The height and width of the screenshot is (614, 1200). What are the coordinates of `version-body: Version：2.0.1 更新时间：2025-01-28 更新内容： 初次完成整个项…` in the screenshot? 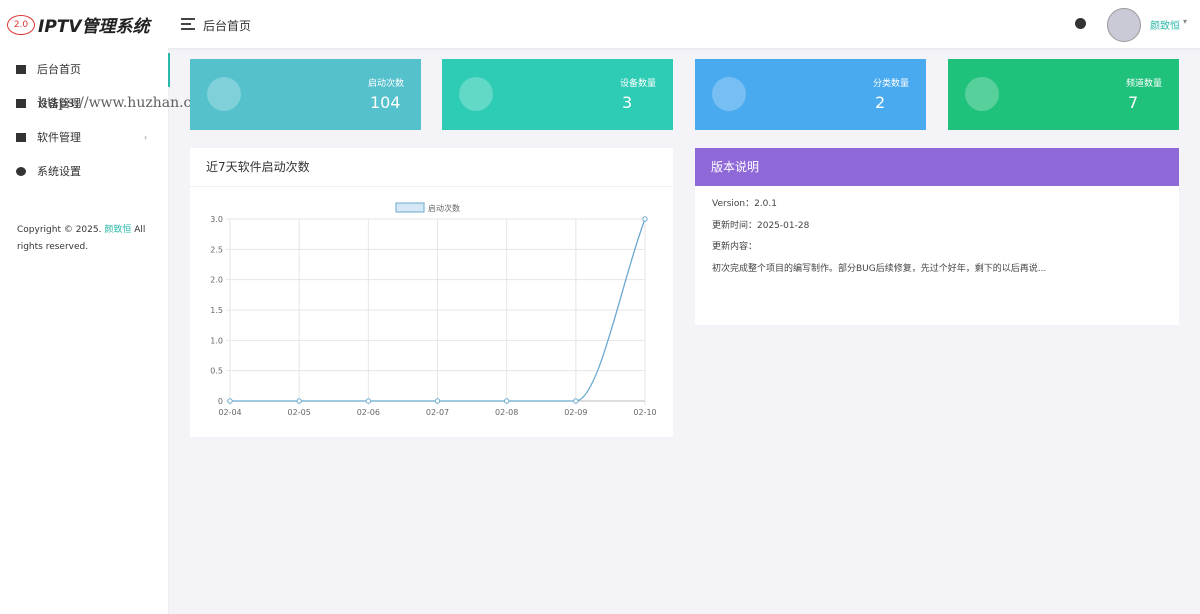 It's located at (937, 237).